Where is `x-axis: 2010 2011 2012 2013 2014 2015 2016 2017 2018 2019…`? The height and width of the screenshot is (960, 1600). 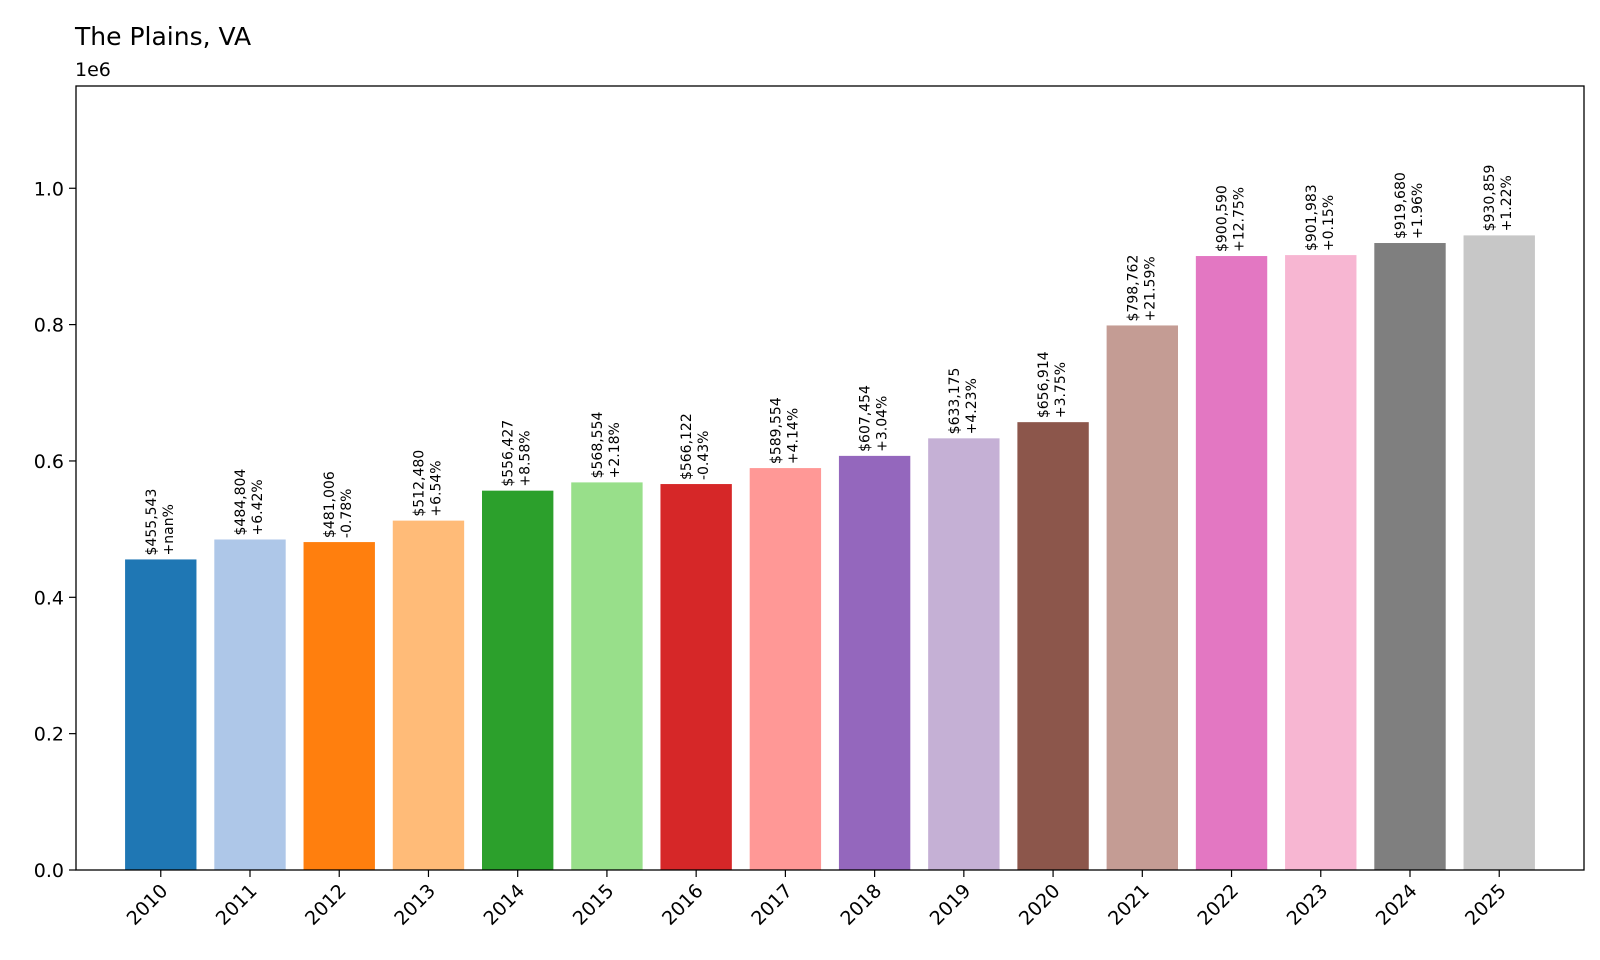 x-axis: 2010 2011 2012 2013 2014 2015 2016 2017 2018 2019… is located at coordinates (817, 900).